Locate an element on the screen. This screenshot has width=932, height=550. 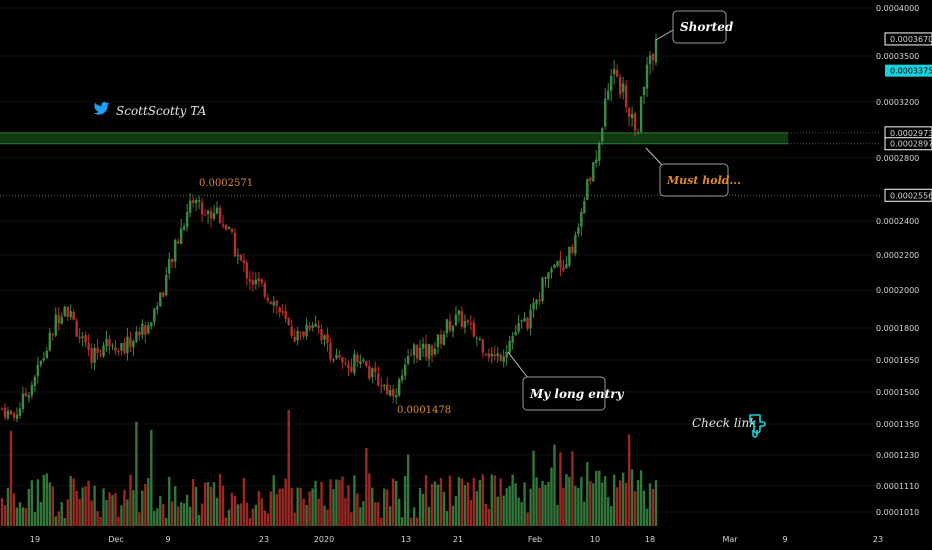
price-tick-label: 0.0002400 is located at coordinates (897, 221).